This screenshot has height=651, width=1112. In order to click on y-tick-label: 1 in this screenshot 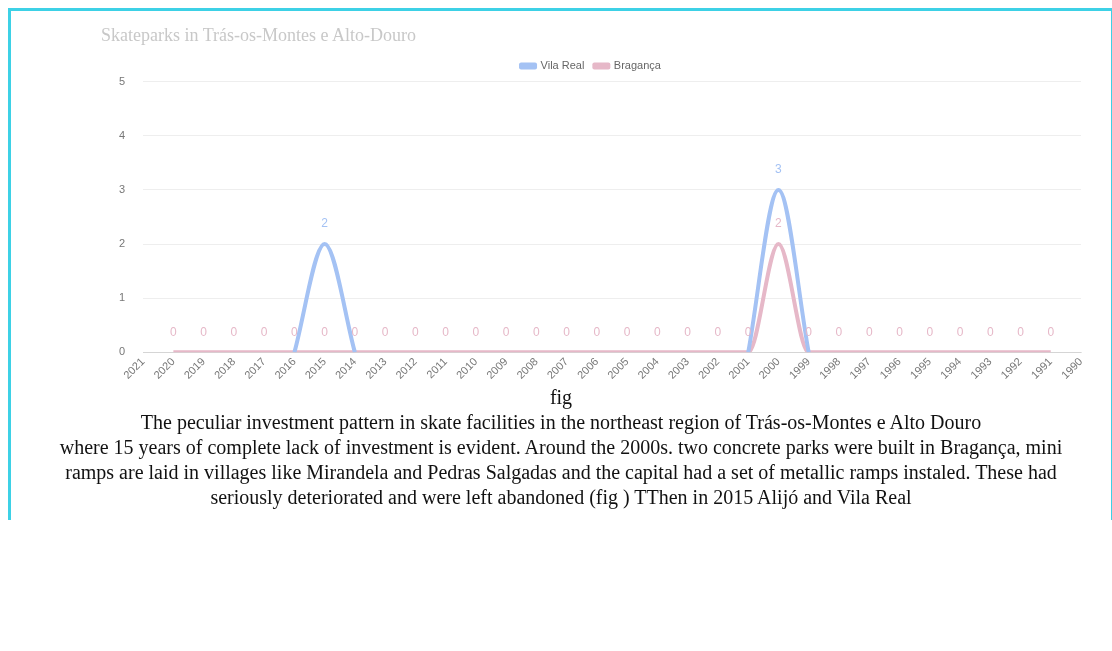, I will do `click(122, 297)`.